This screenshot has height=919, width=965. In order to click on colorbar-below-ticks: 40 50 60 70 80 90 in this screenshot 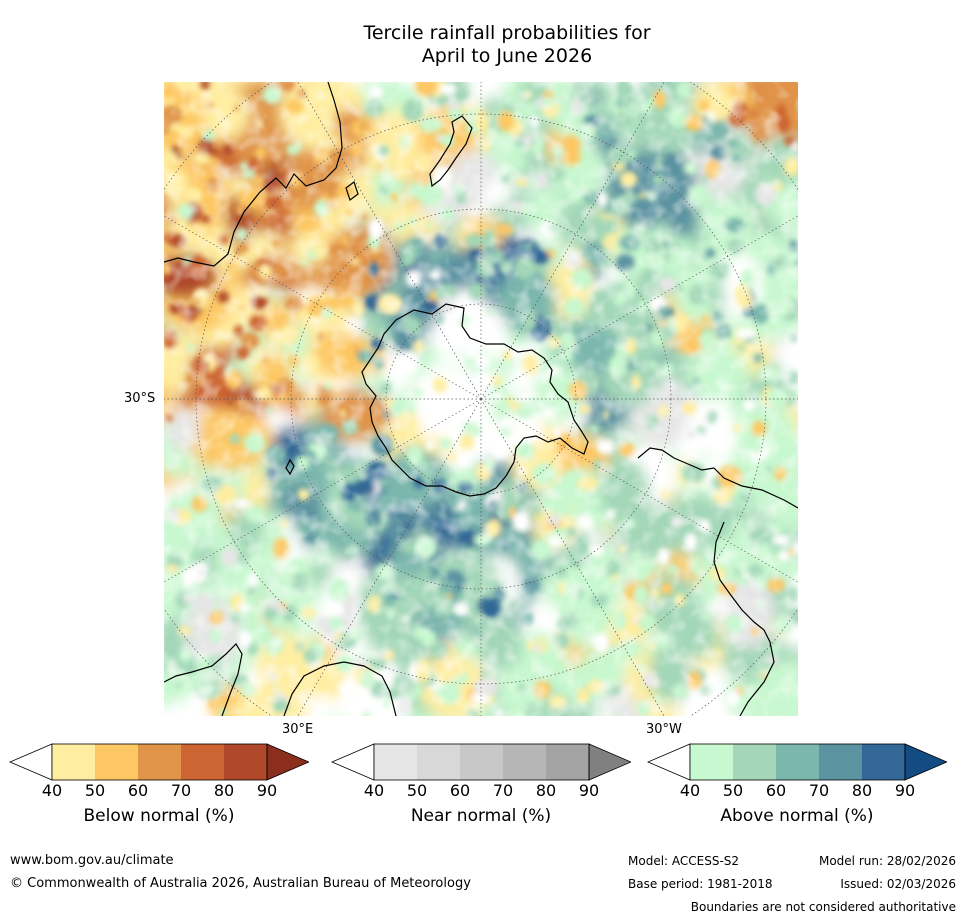, I will do `click(159, 791)`.